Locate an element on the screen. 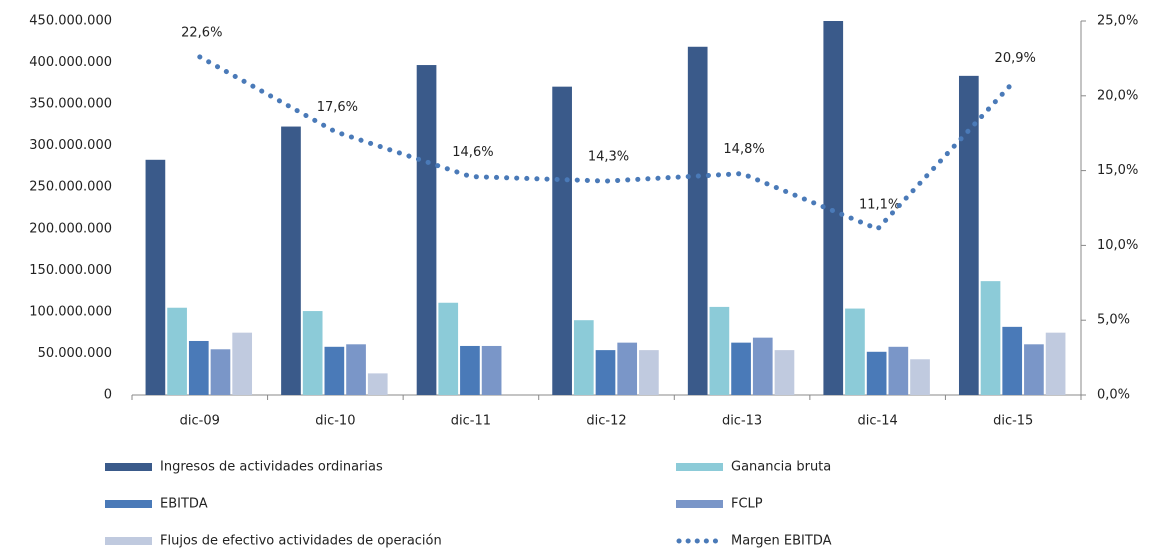 The height and width of the screenshot is (550, 1153). y2-tick-label: 5,0% is located at coordinates (1113, 320).